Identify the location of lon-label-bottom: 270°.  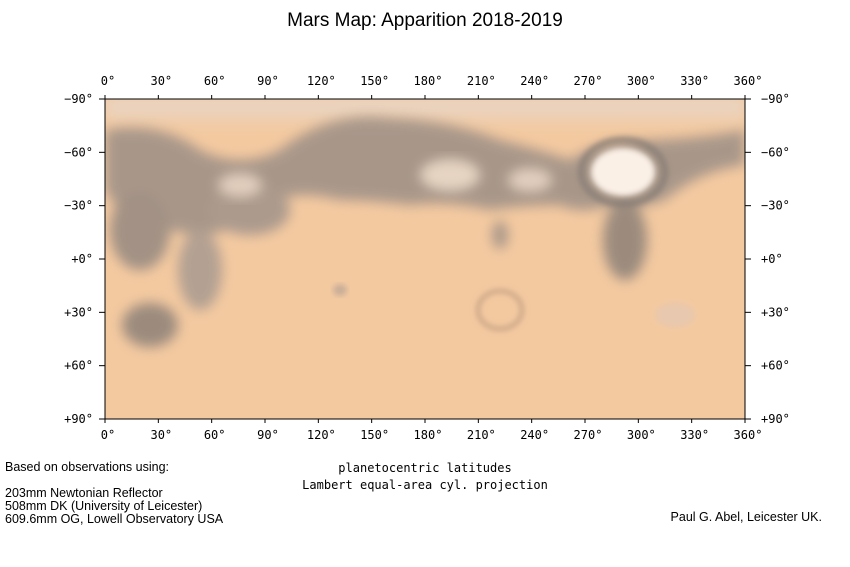
(588, 435).